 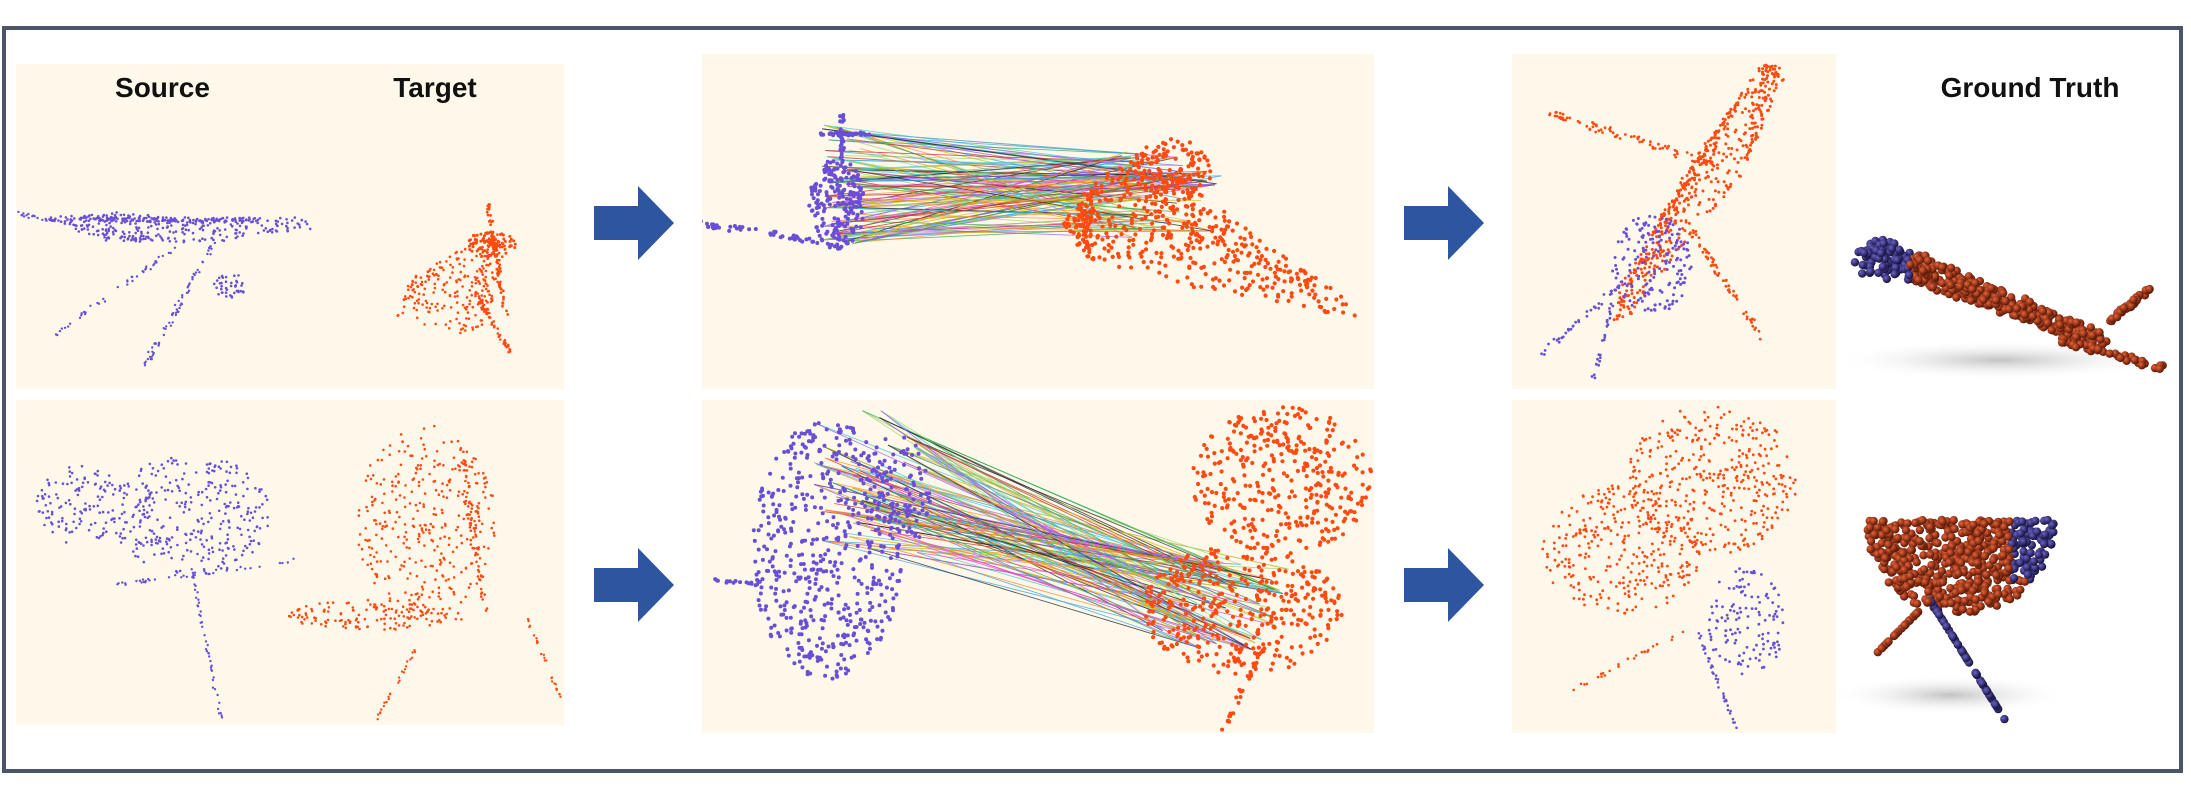 I want to click on input-plant-points, so click(x=298, y=572).